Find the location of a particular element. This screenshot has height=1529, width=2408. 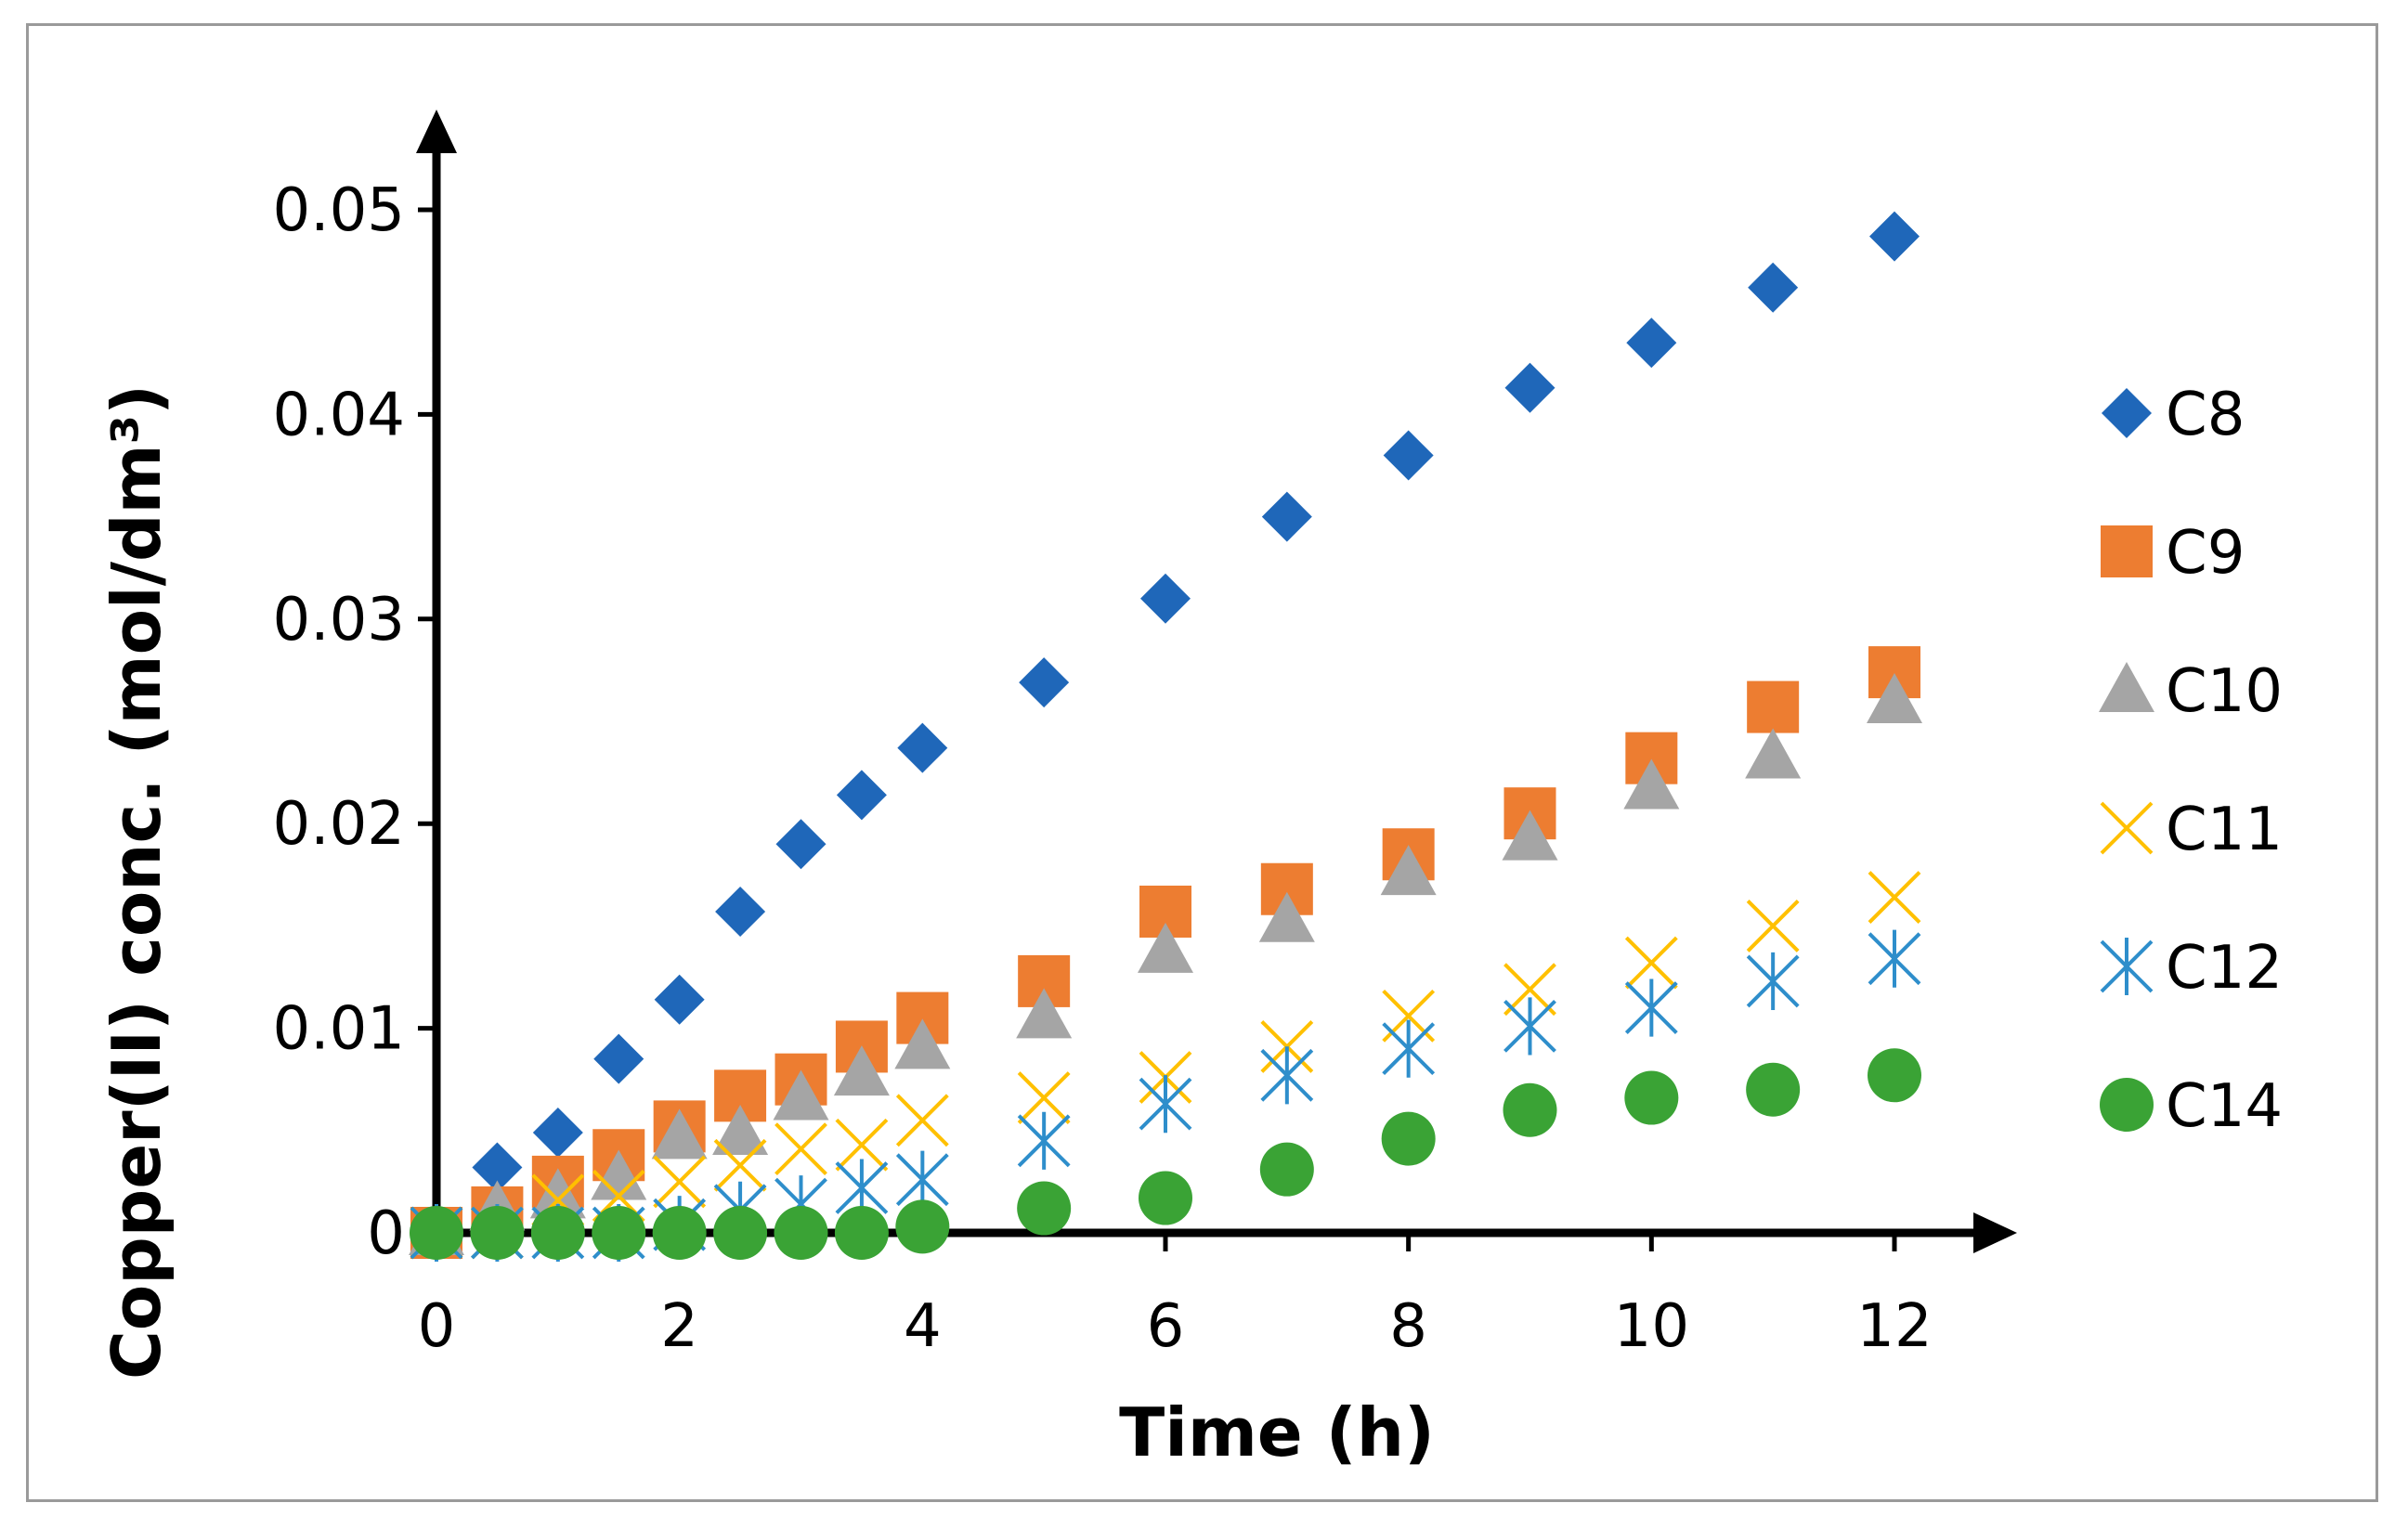

legend-marker-c10 is located at coordinates (2127, 687).